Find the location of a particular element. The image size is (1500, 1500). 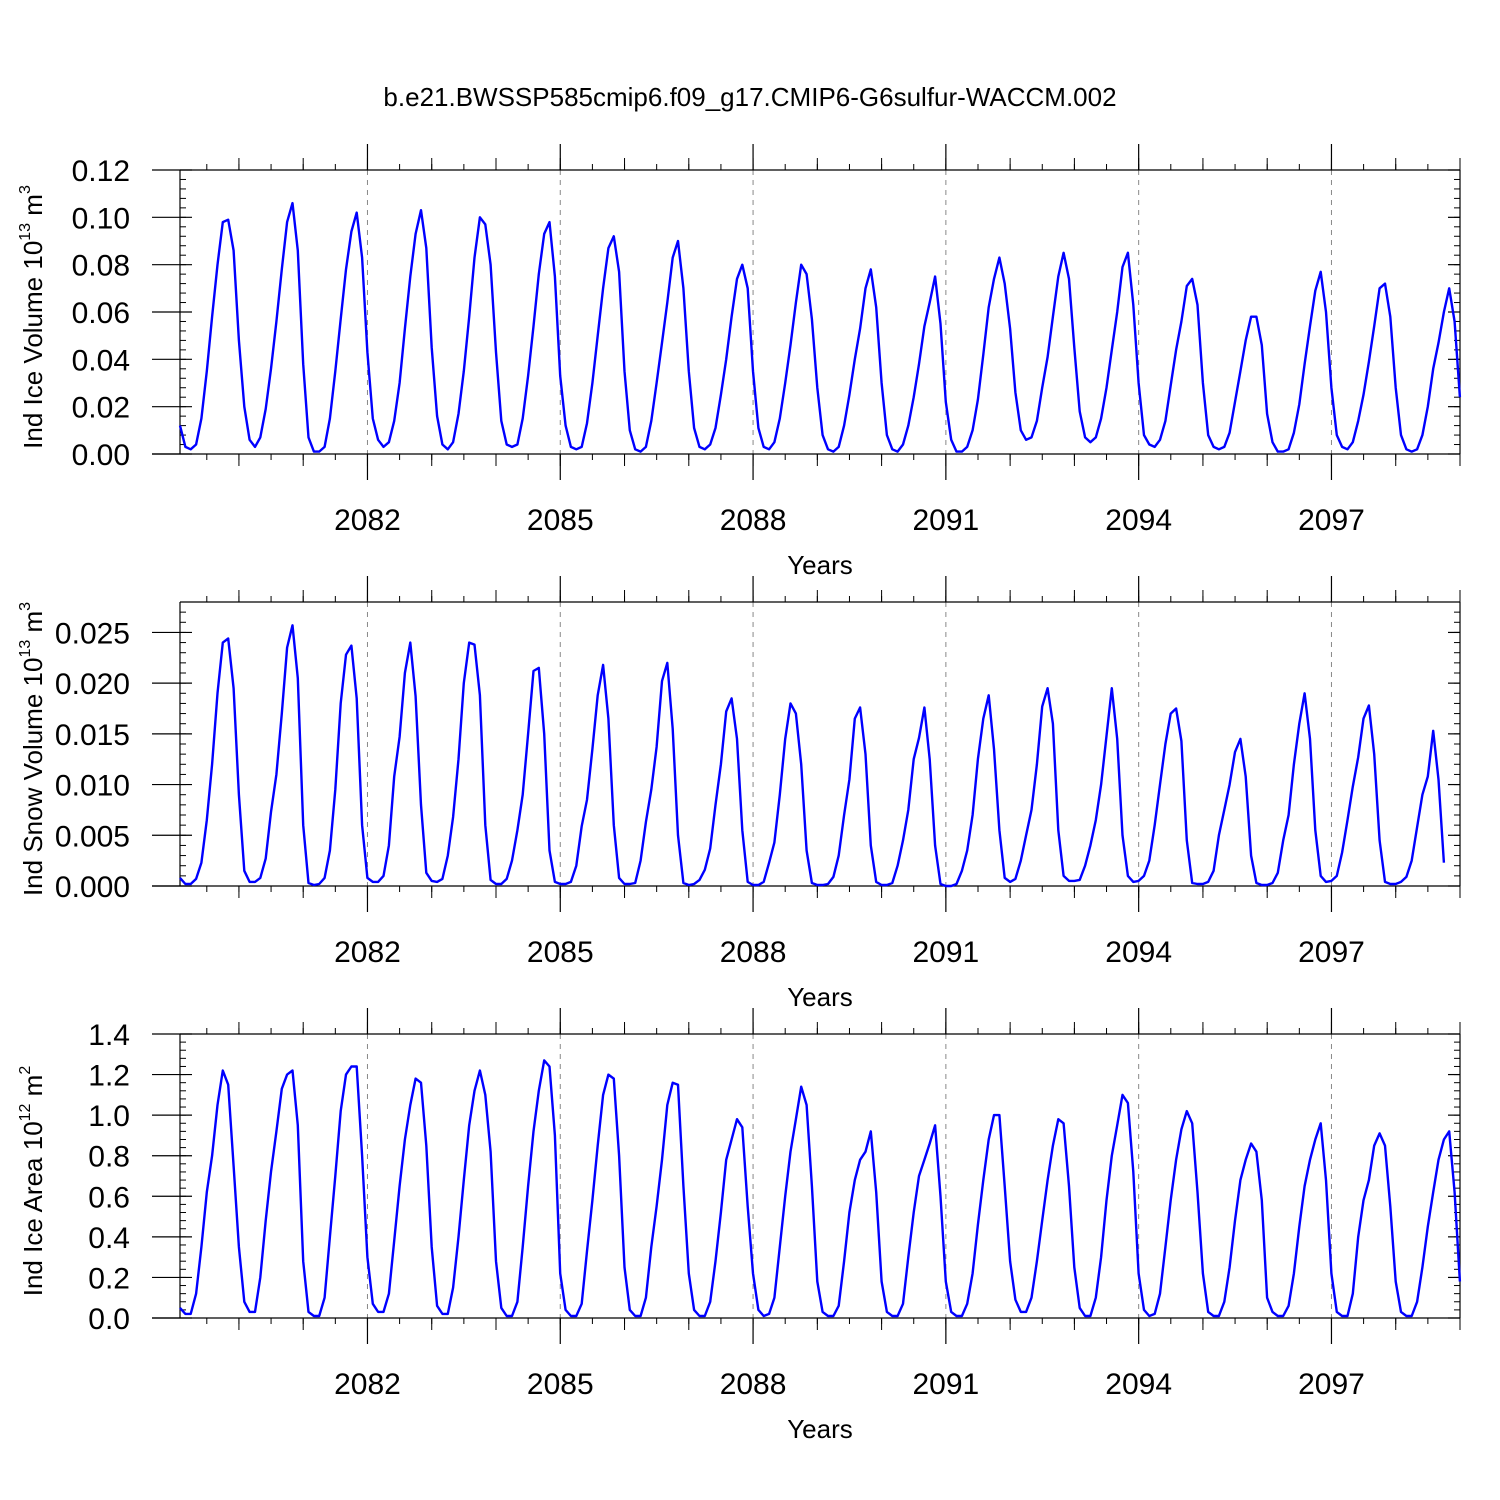

y-tick-label: 0.015 is located at coordinates (92, 735).